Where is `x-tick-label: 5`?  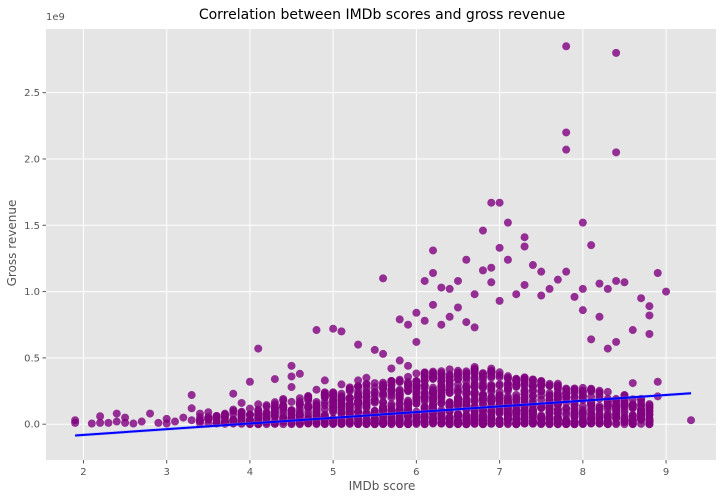
x-tick-label: 5 is located at coordinates (333, 472).